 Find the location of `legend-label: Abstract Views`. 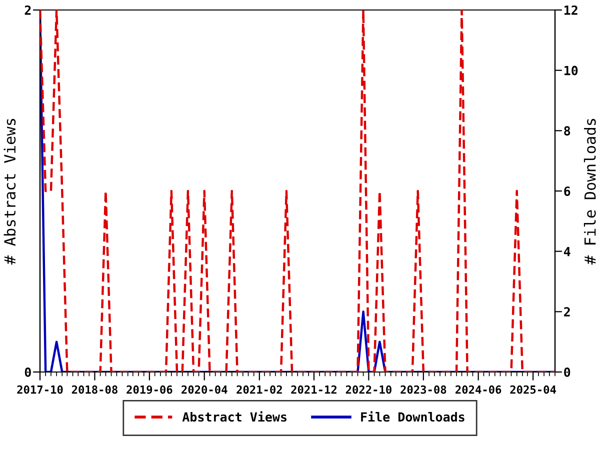

legend-label: Abstract Views is located at coordinates (234, 416).